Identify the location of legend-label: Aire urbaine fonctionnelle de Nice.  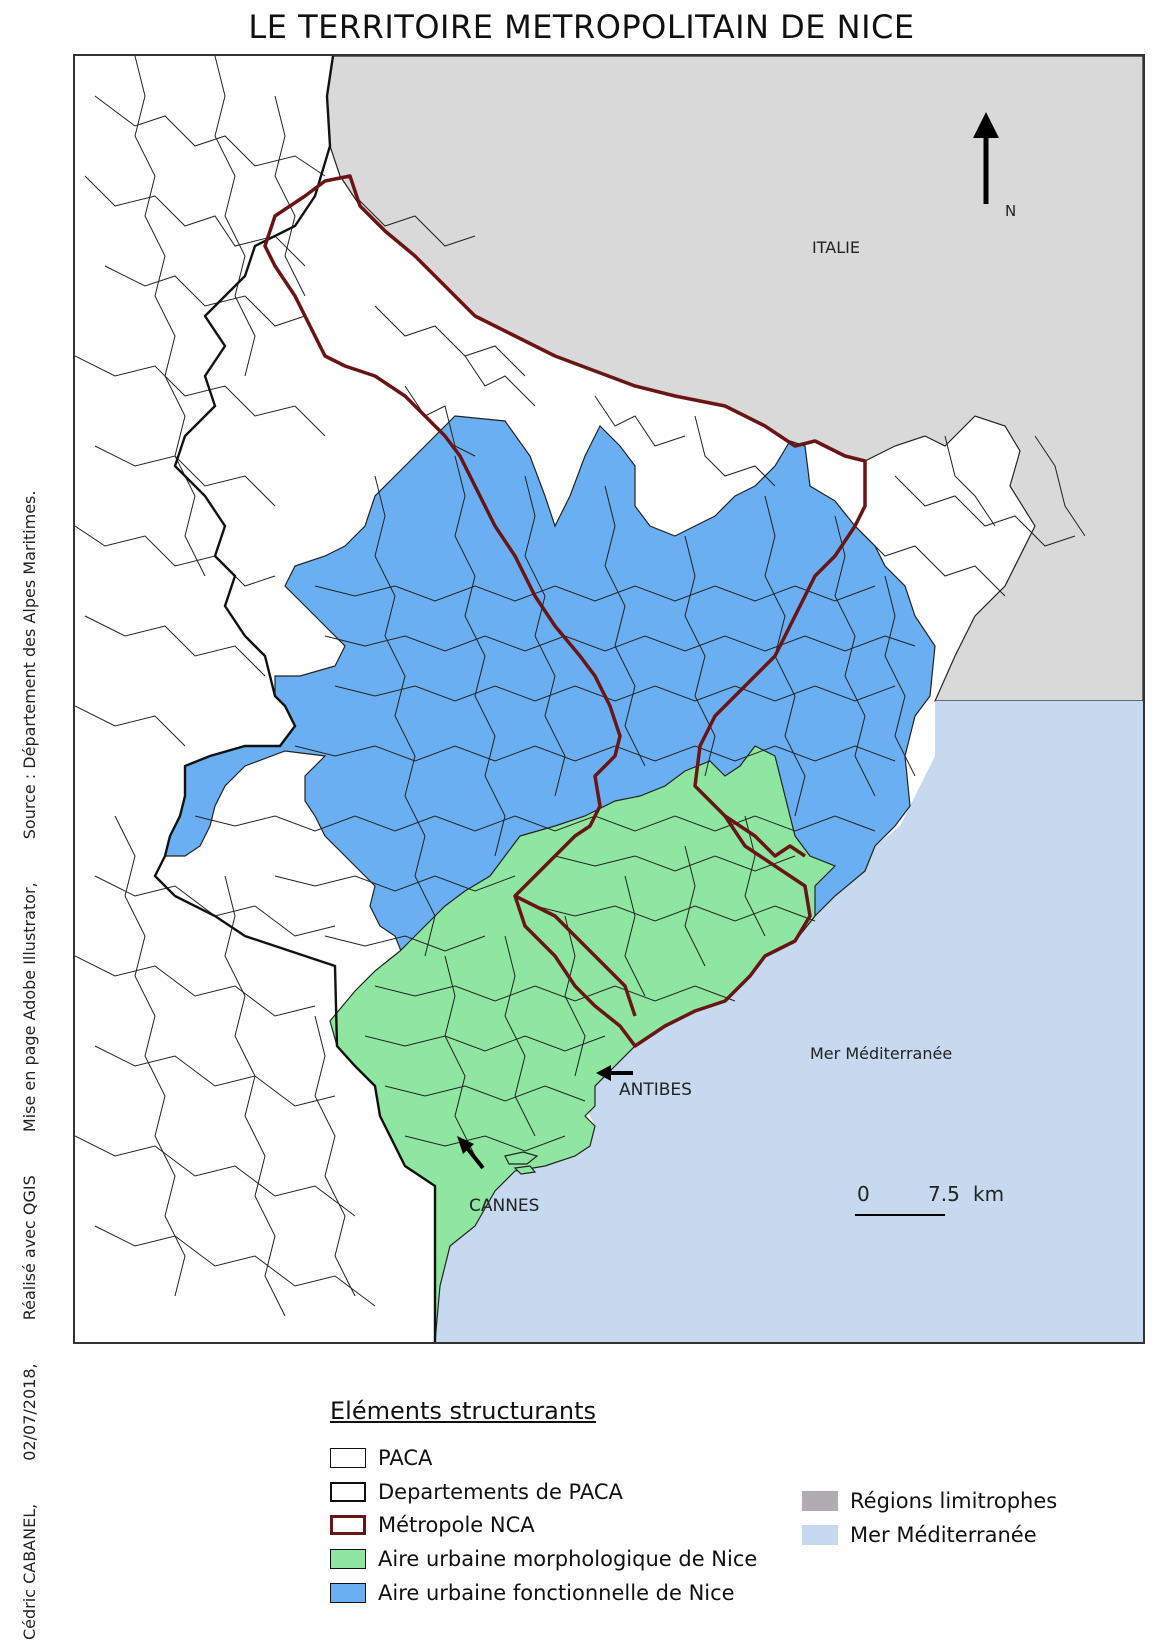
(556, 1593).